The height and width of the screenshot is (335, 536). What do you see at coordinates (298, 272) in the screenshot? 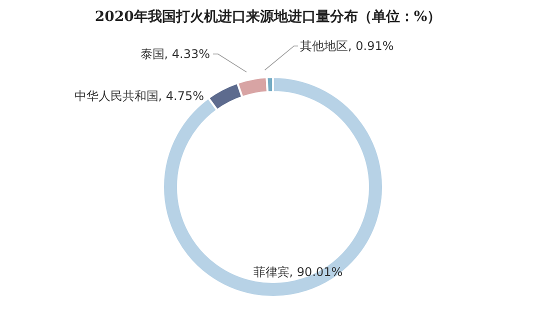
I see `slice-label: 菲律宾, 90.01%` at bounding box center [298, 272].